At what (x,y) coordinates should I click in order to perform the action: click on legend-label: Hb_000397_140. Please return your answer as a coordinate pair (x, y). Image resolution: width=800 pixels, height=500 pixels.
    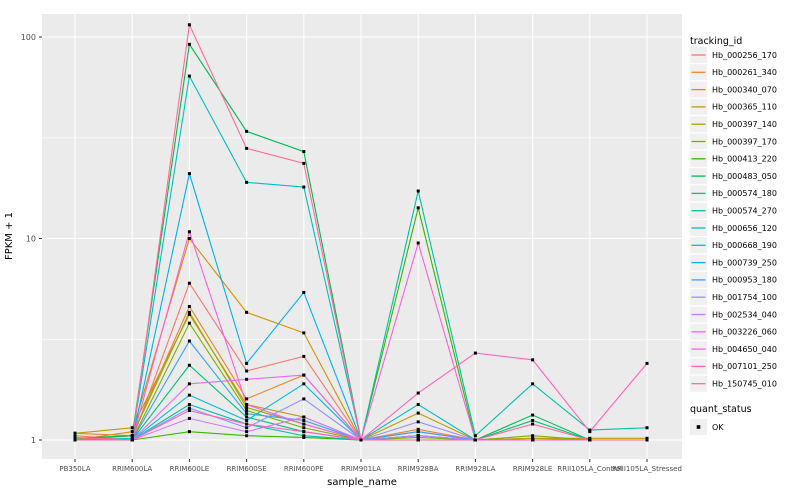
    Looking at the image, I should click on (744, 124).